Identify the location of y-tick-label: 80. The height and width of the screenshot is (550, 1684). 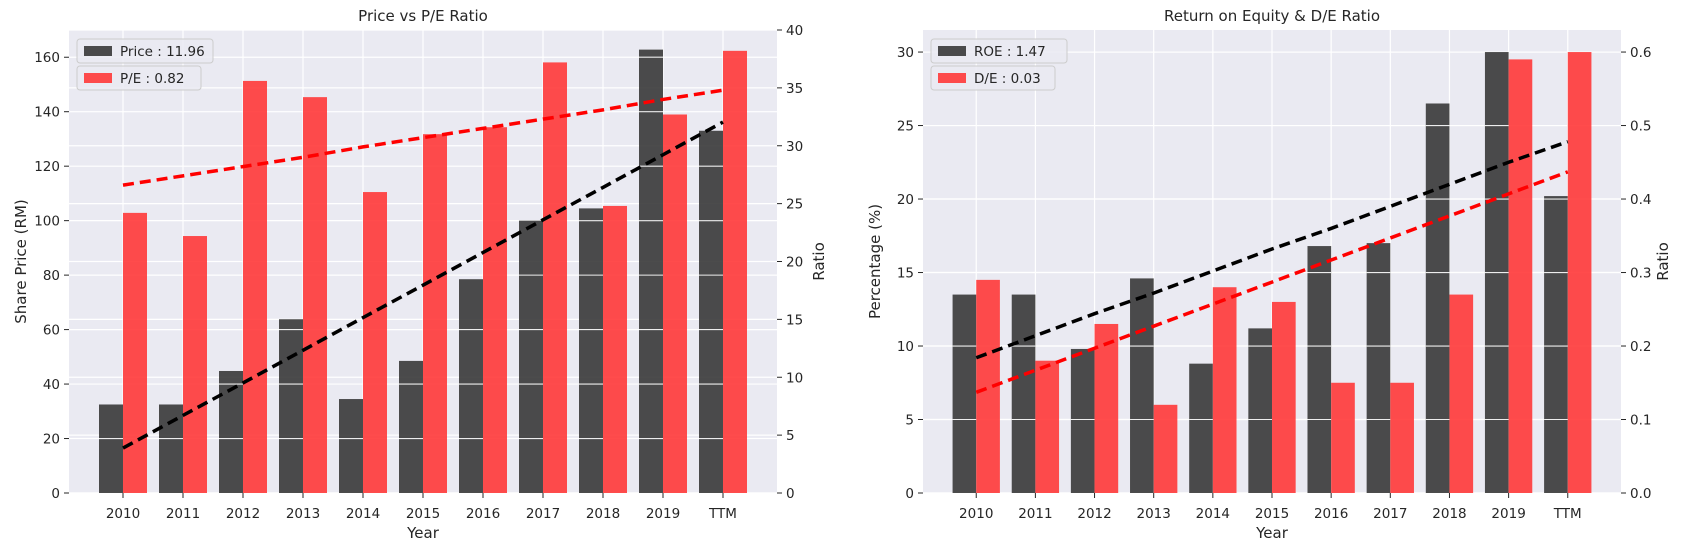
(51, 276).